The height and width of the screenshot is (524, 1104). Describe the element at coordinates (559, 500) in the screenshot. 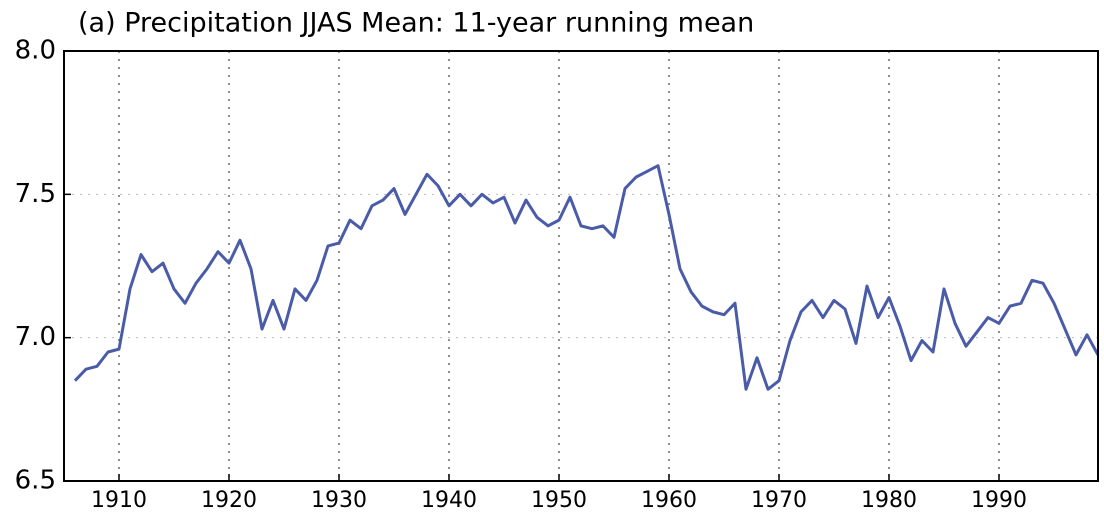

I see `x-tick-label: 1950` at that location.